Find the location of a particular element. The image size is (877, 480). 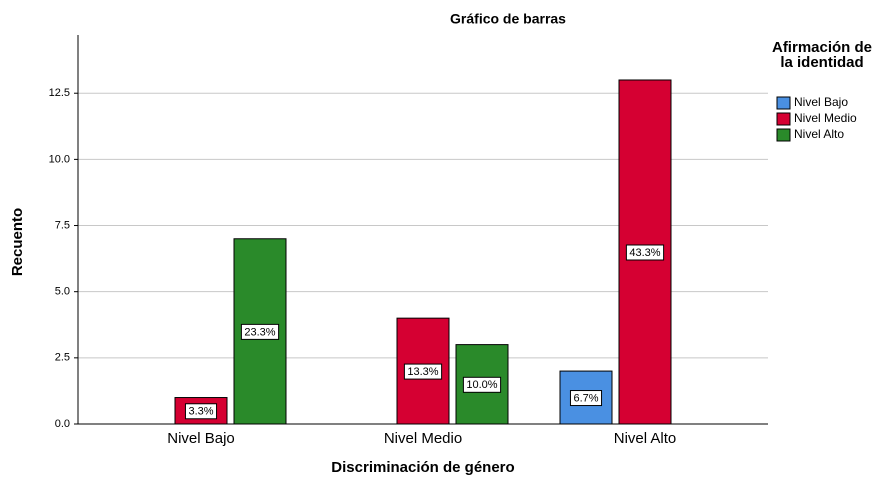

x-tick-label: Nivel Alto is located at coordinates (645, 438).